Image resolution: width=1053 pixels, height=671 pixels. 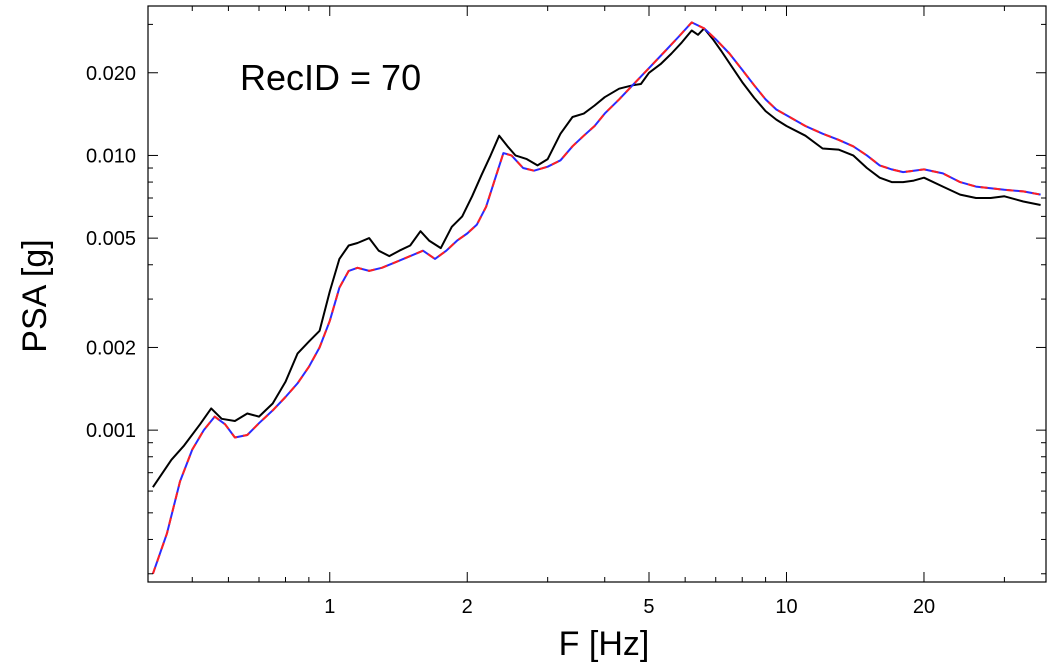 What do you see at coordinates (329, 607) in the screenshot?
I see `x-tick-label: 1` at bounding box center [329, 607].